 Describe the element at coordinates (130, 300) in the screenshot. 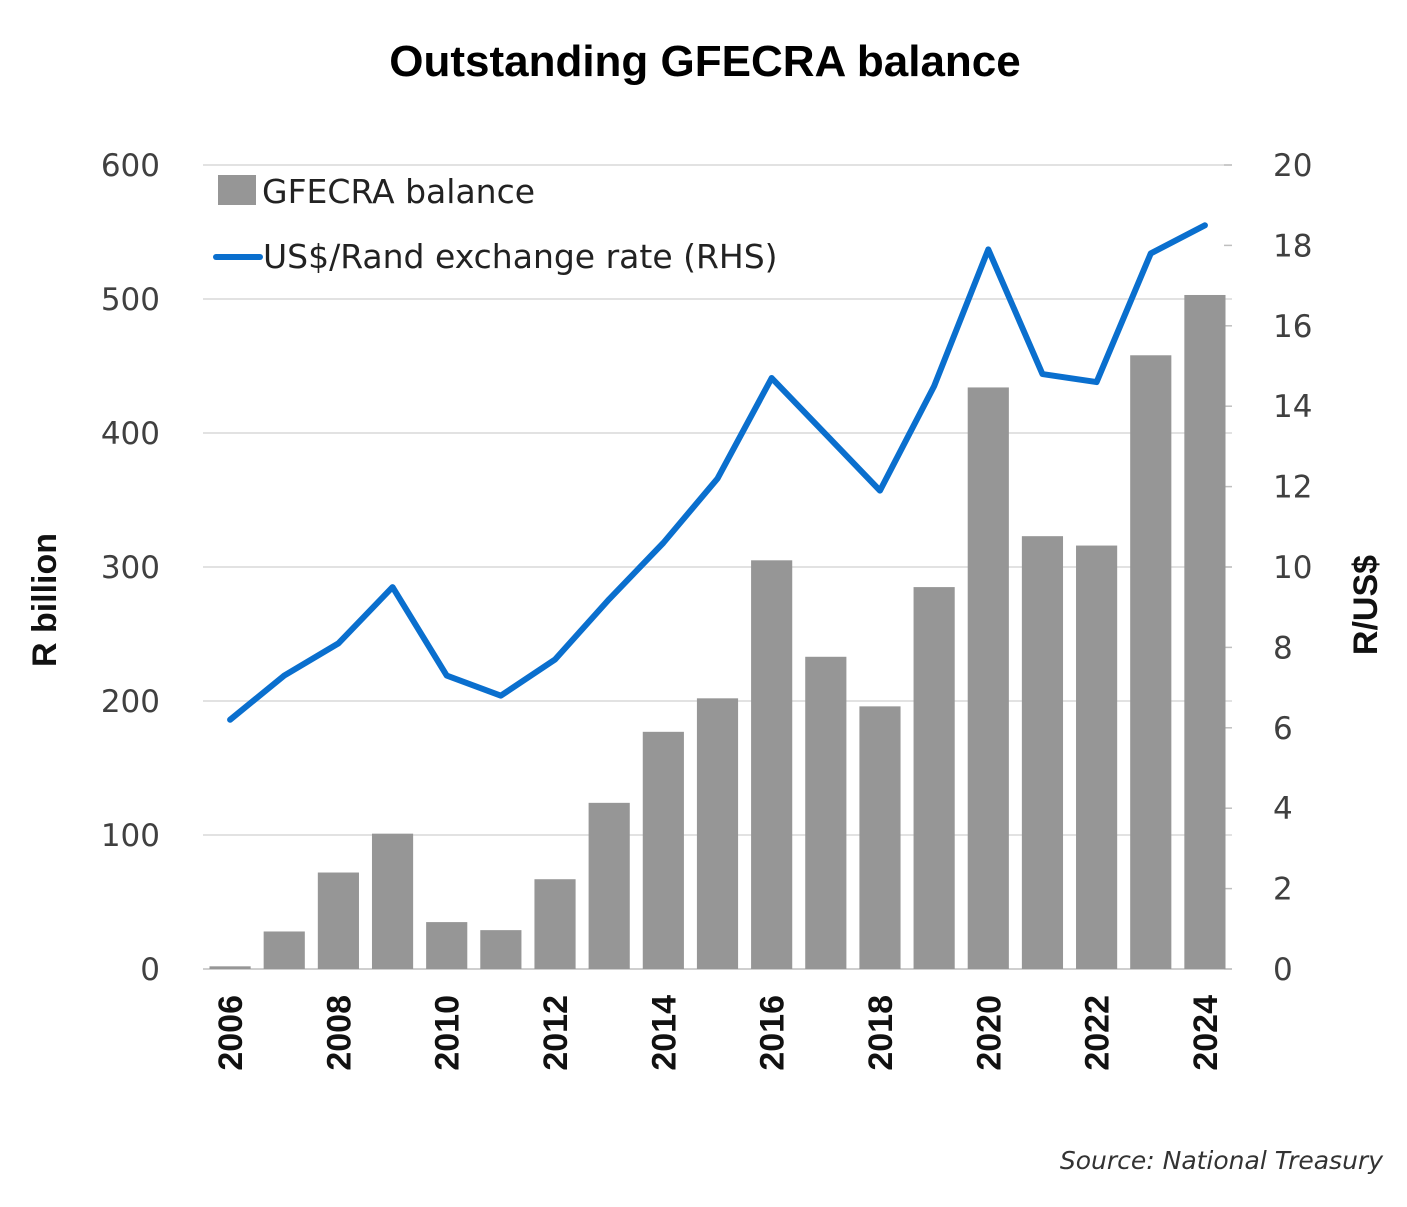

I see `left-tick-label: 500` at that location.